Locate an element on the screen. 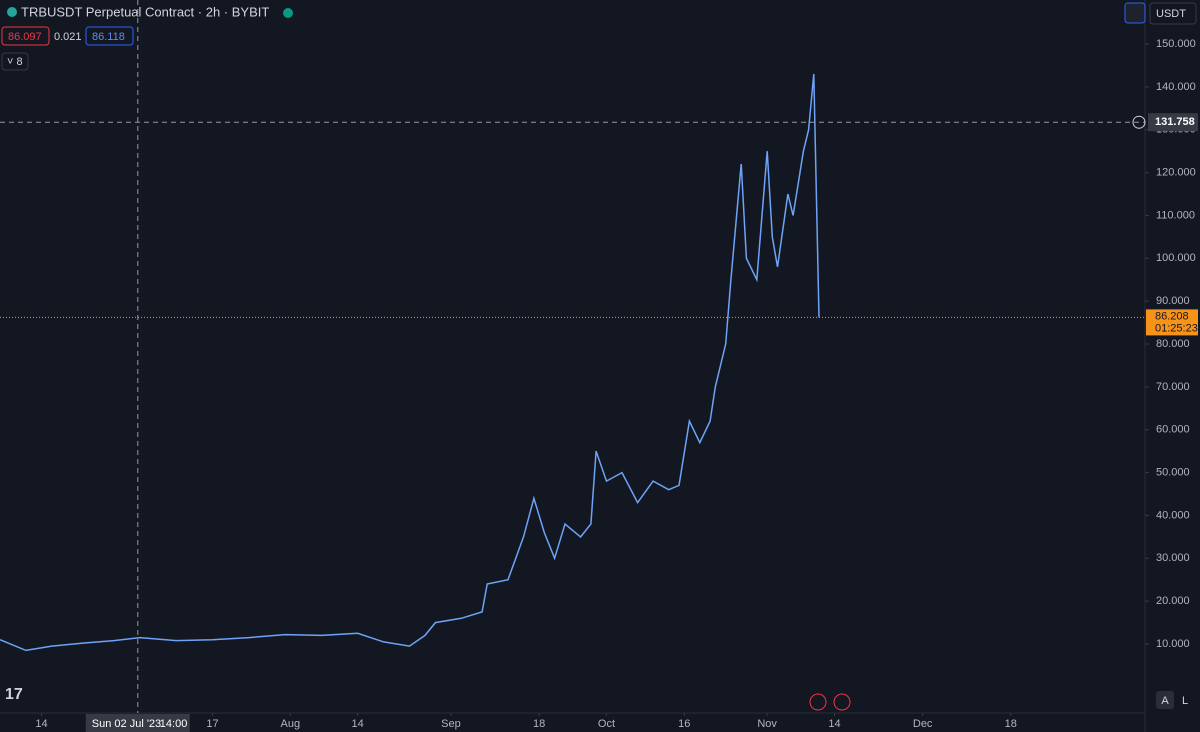 The width and height of the screenshot is (1200, 732). x-tick-label: Dec is located at coordinates (923, 724).